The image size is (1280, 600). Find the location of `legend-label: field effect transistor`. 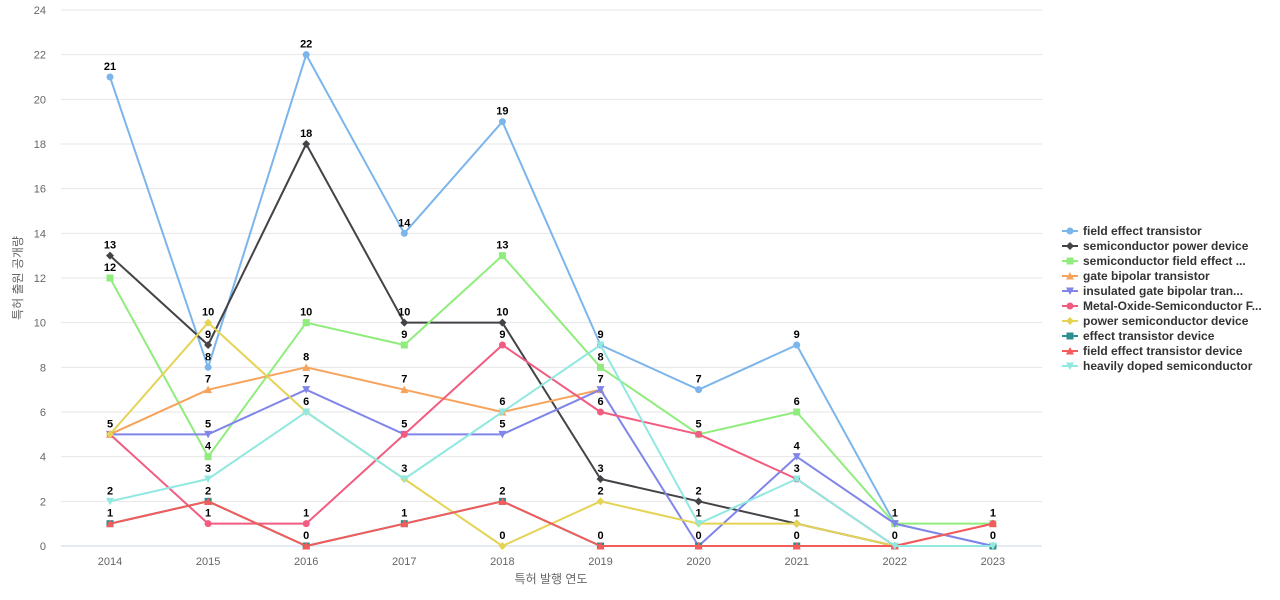

legend-label: field effect transistor is located at coordinates (1142, 231).